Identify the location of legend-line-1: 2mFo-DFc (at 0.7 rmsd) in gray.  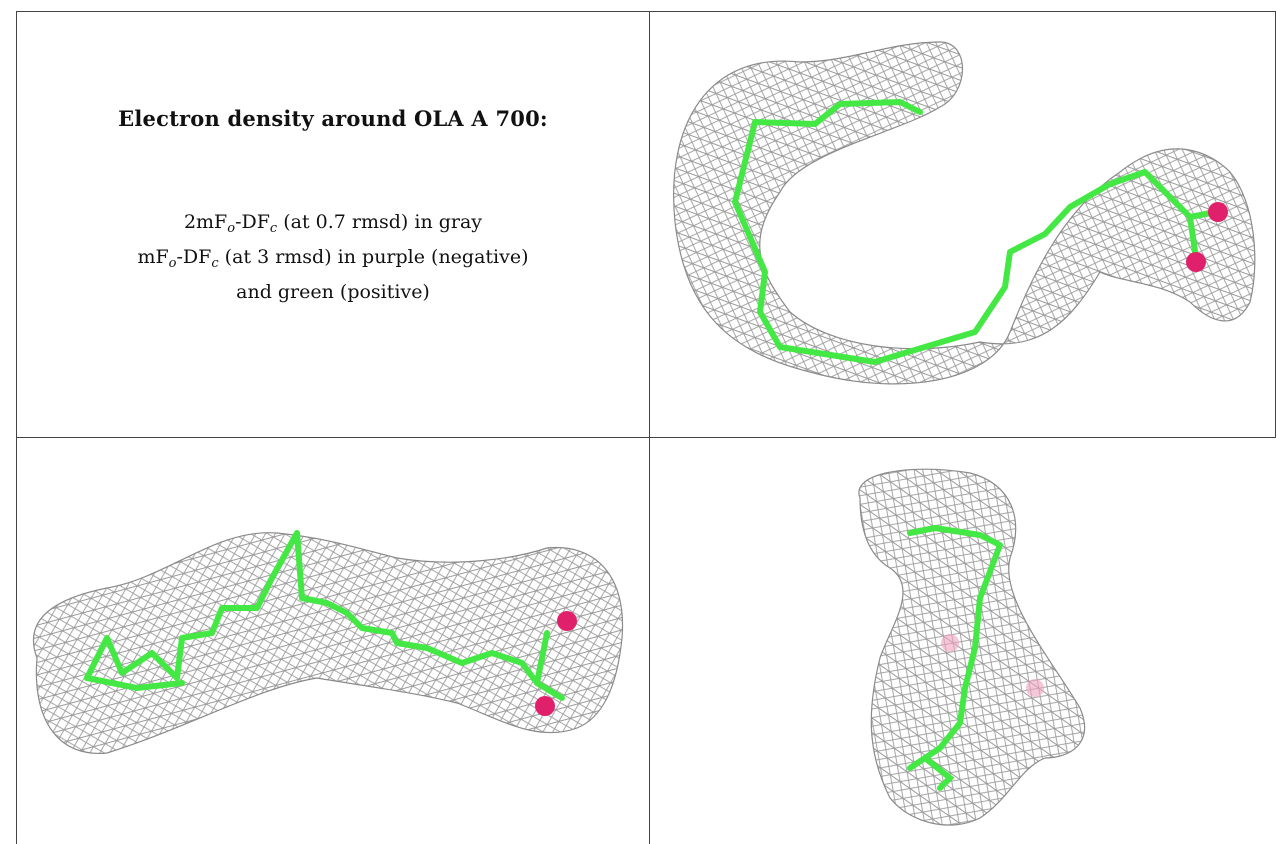
(333, 223).